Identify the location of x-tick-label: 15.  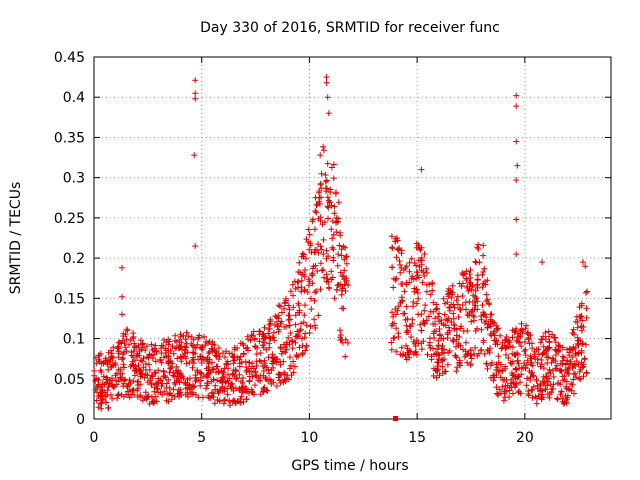
(417, 438).